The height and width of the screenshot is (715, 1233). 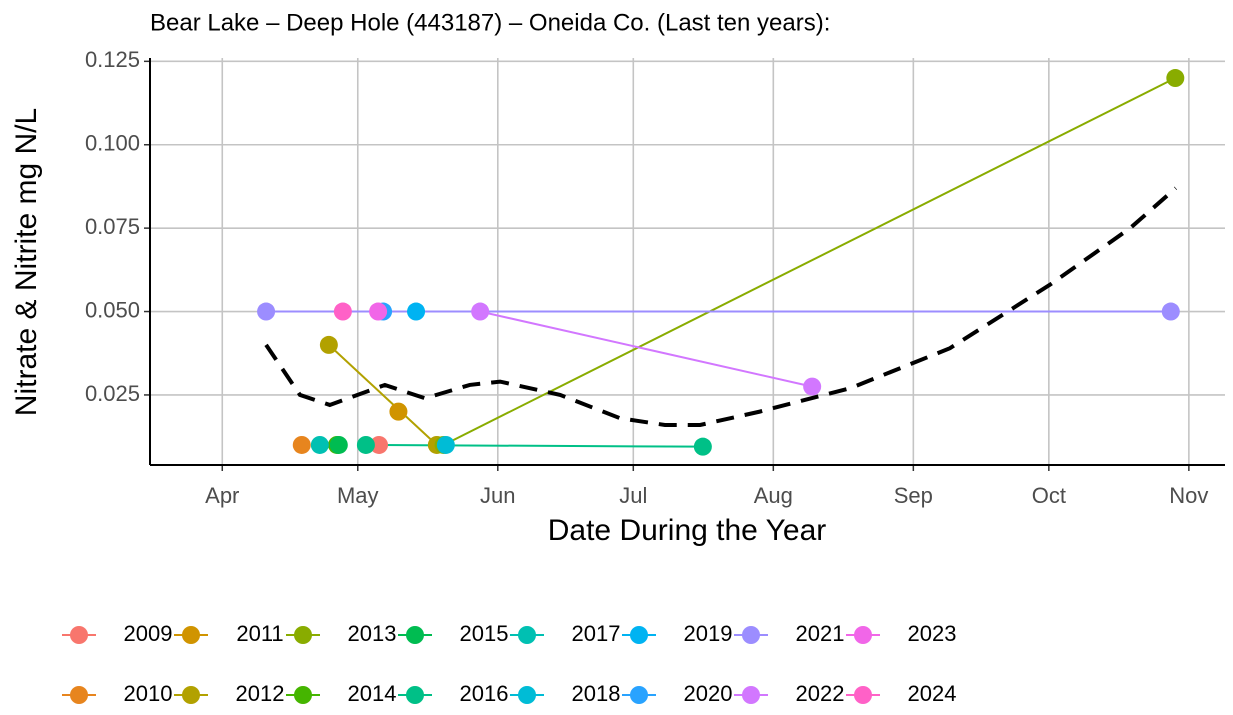 What do you see at coordinates (372, 633) in the screenshot?
I see `legend-label: 2013` at bounding box center [372, 633].